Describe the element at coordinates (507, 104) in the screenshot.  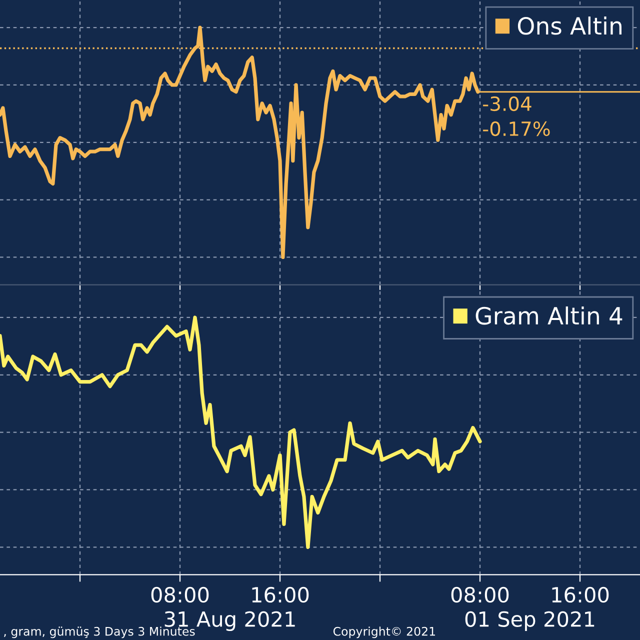
I see `annotation: -3.04` at that location.